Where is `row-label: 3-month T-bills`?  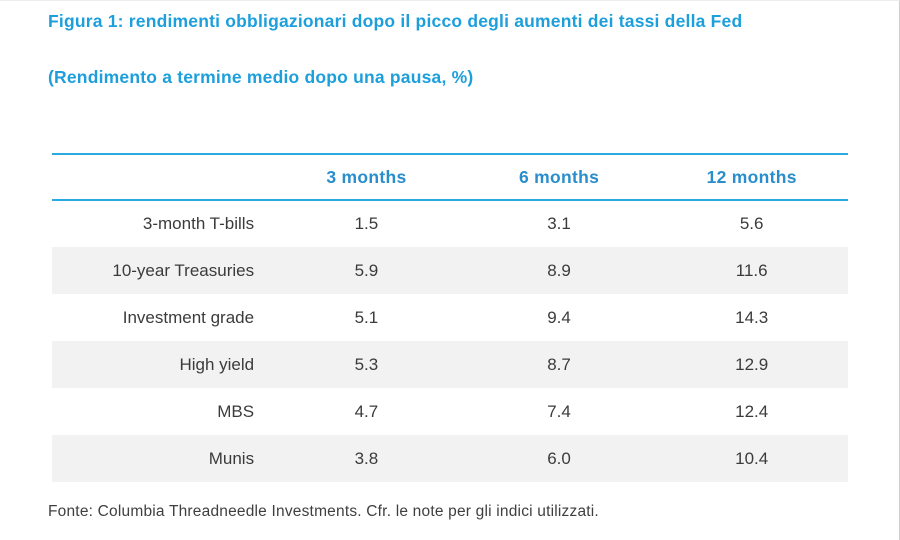 row-label: 3-month T-bills is located at coordinates (198, 223).